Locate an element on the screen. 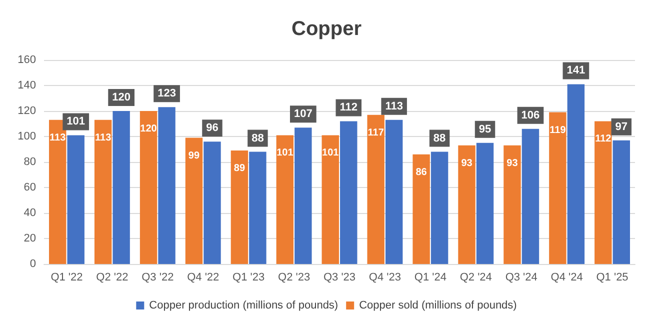 The height and width of the screenshot is (328, 653). x-tick-label: Q1 '23 is located at coordinates (248, 278).